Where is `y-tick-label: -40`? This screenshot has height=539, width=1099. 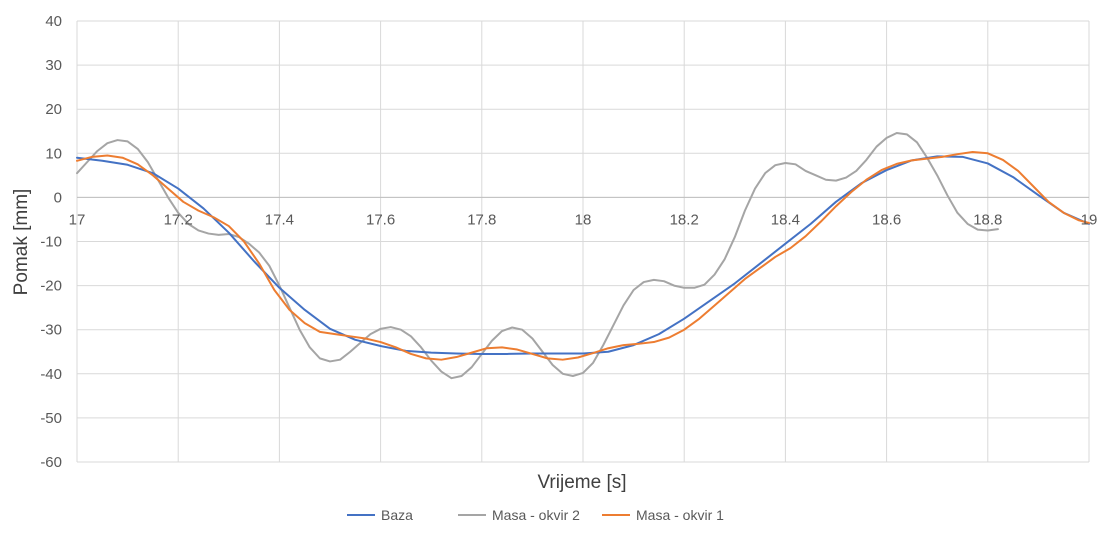
y-tick-label: -40 is located at coordinates (51, 374).